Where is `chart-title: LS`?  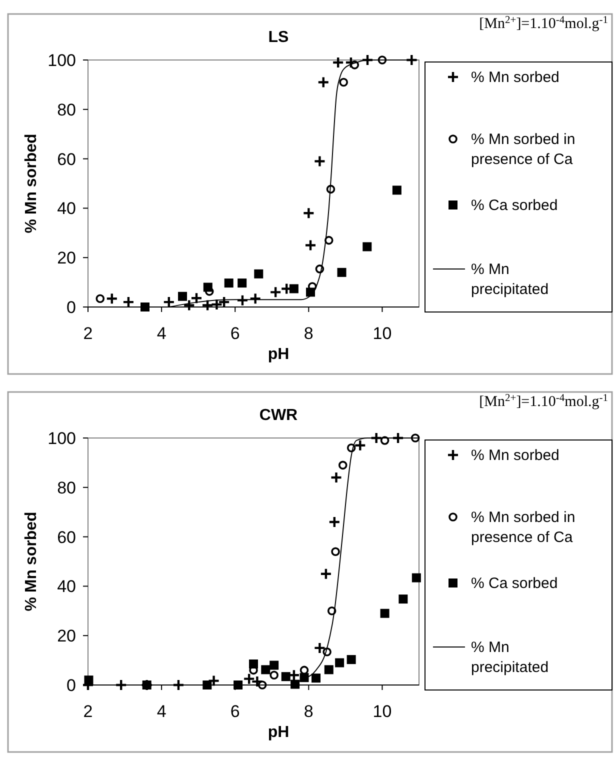
chart-title: LS is located at coordinates (279, 37).